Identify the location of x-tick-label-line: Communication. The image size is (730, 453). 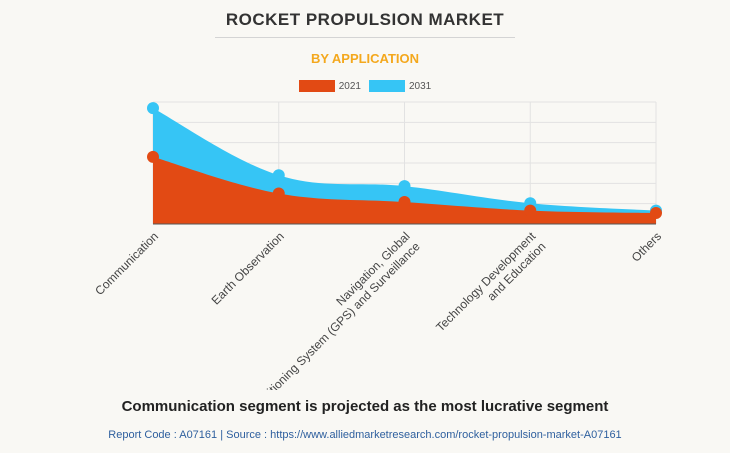
(126, 263).